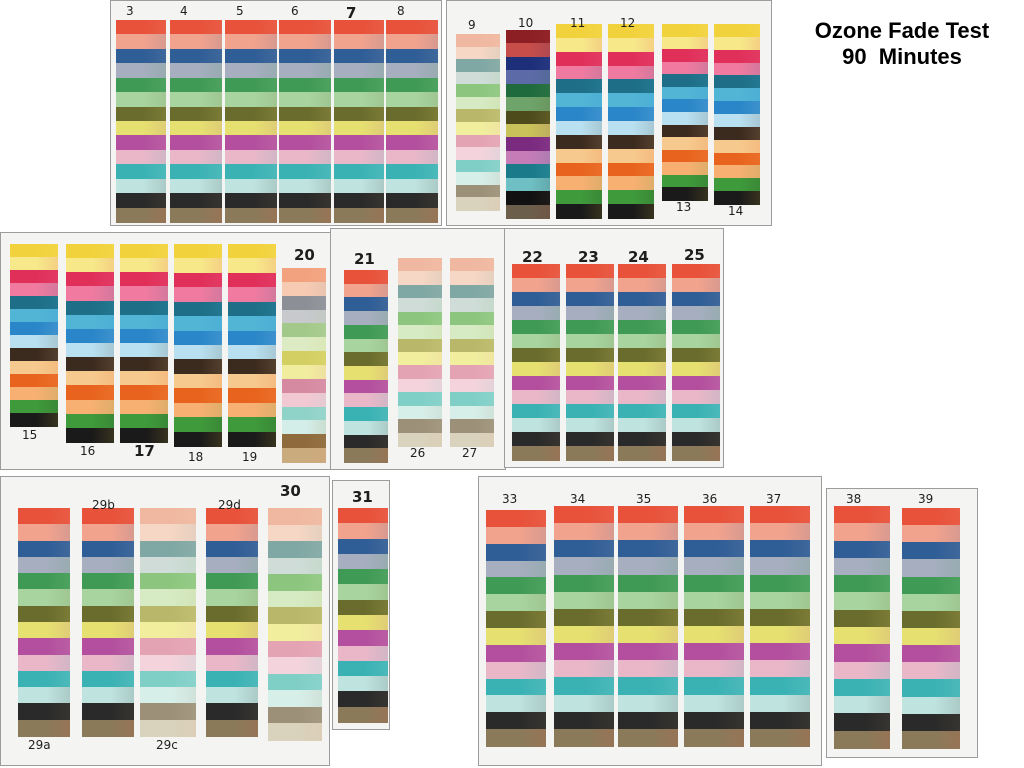 The image size is (1024, 768). What do you see at coordinates (130, 11) in the screenshot?
I see `strip-label-3: 3` at bounding box center [130, 11].